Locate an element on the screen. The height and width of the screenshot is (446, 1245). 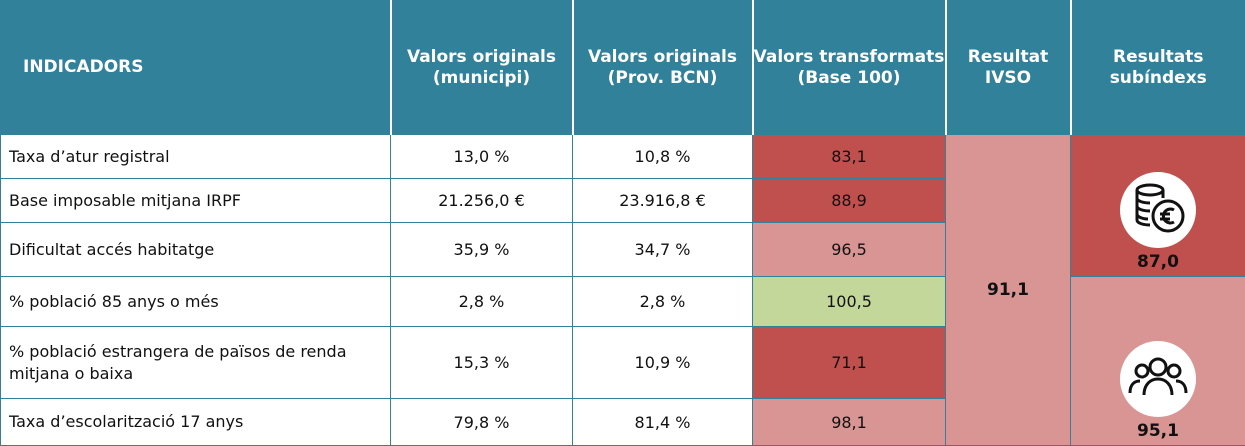
subindex-result: 95,1 is located at coordinates (1158, 361).